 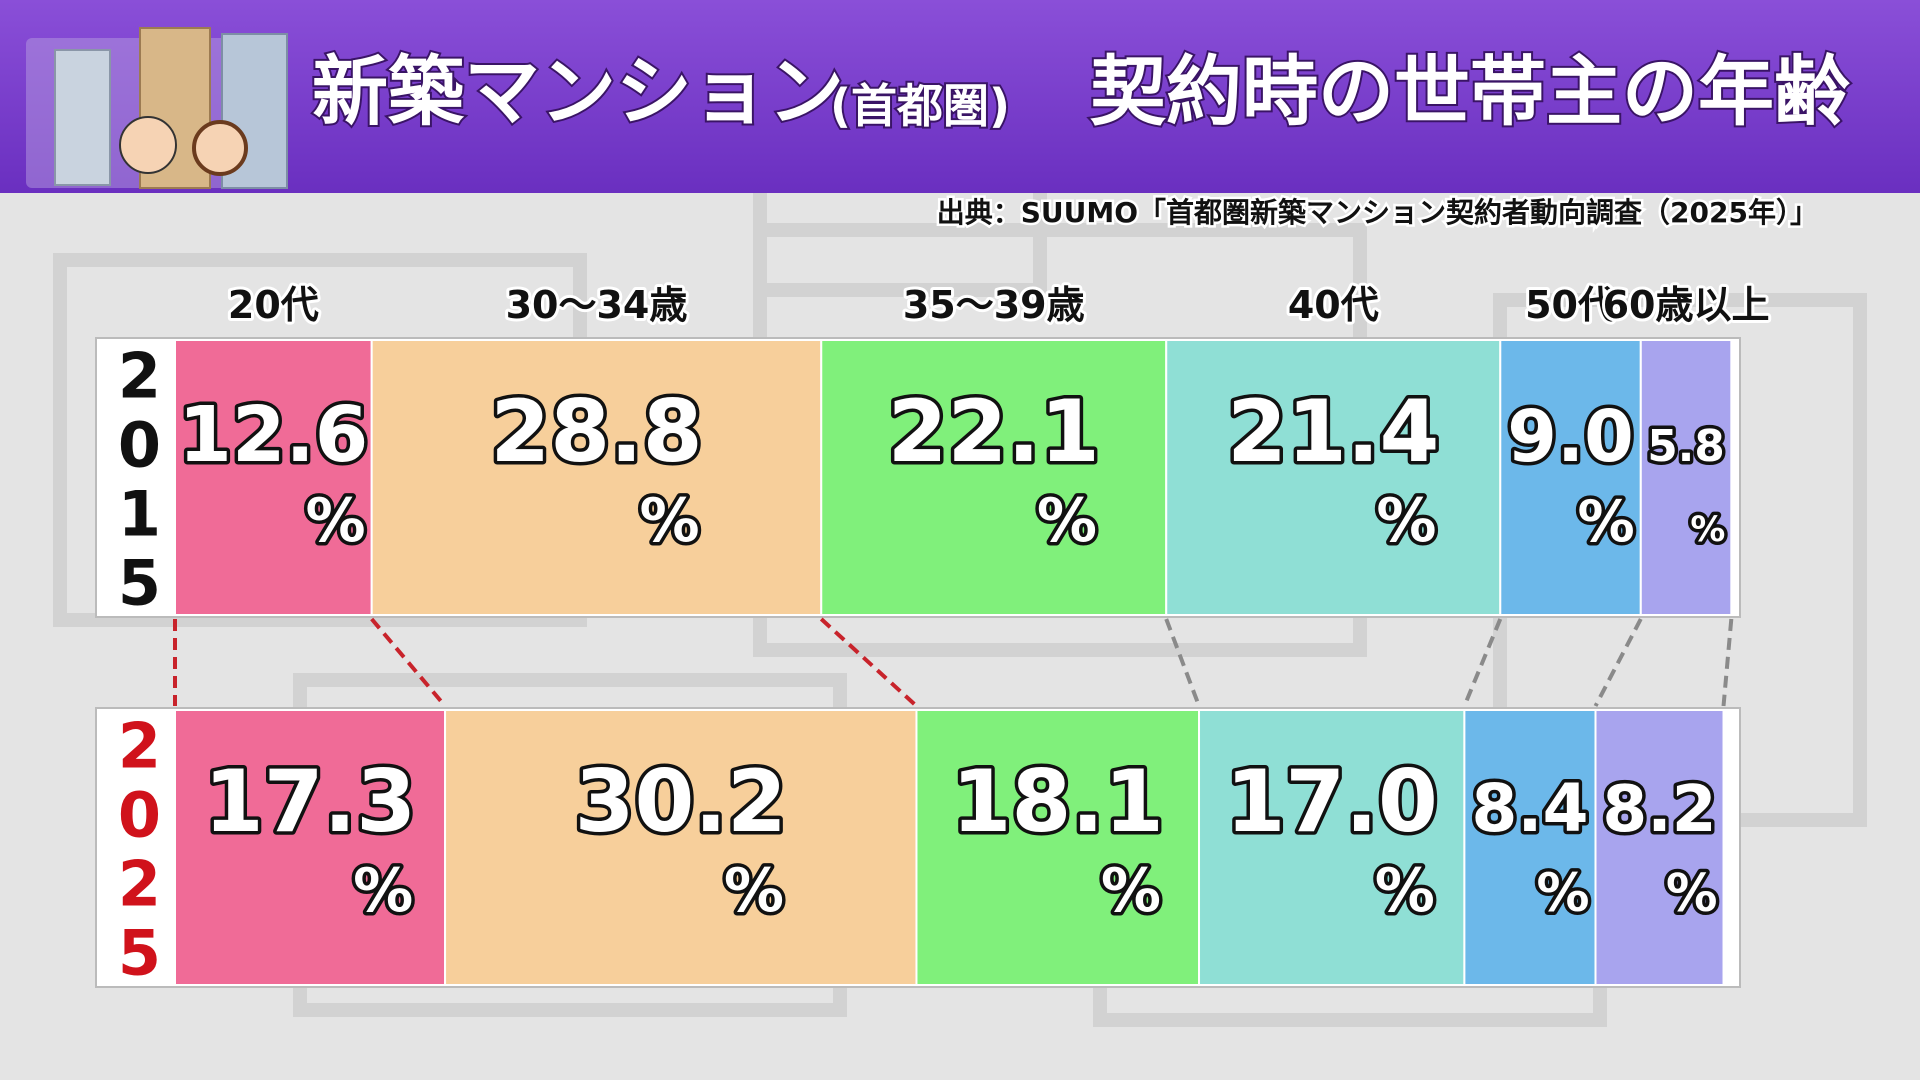 I want to click on legend-label: 20代, so click(x=273, y=305).